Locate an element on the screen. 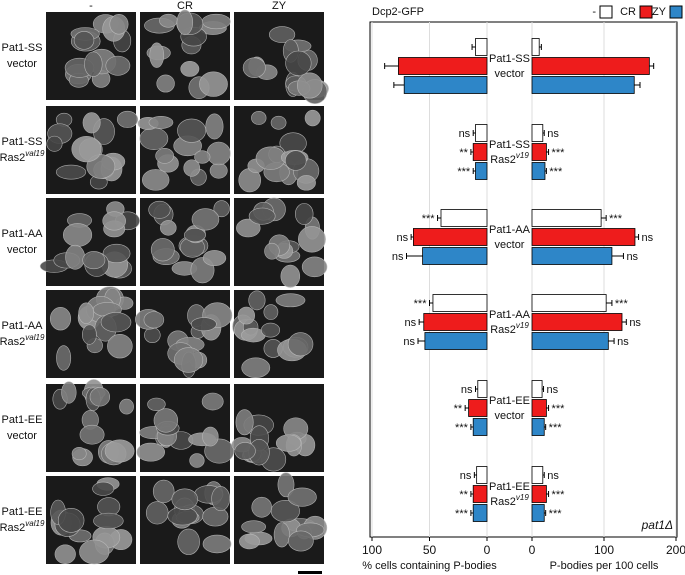  x-axis-title: P-bodies per 100 cells is located at coordinates (604, 566).